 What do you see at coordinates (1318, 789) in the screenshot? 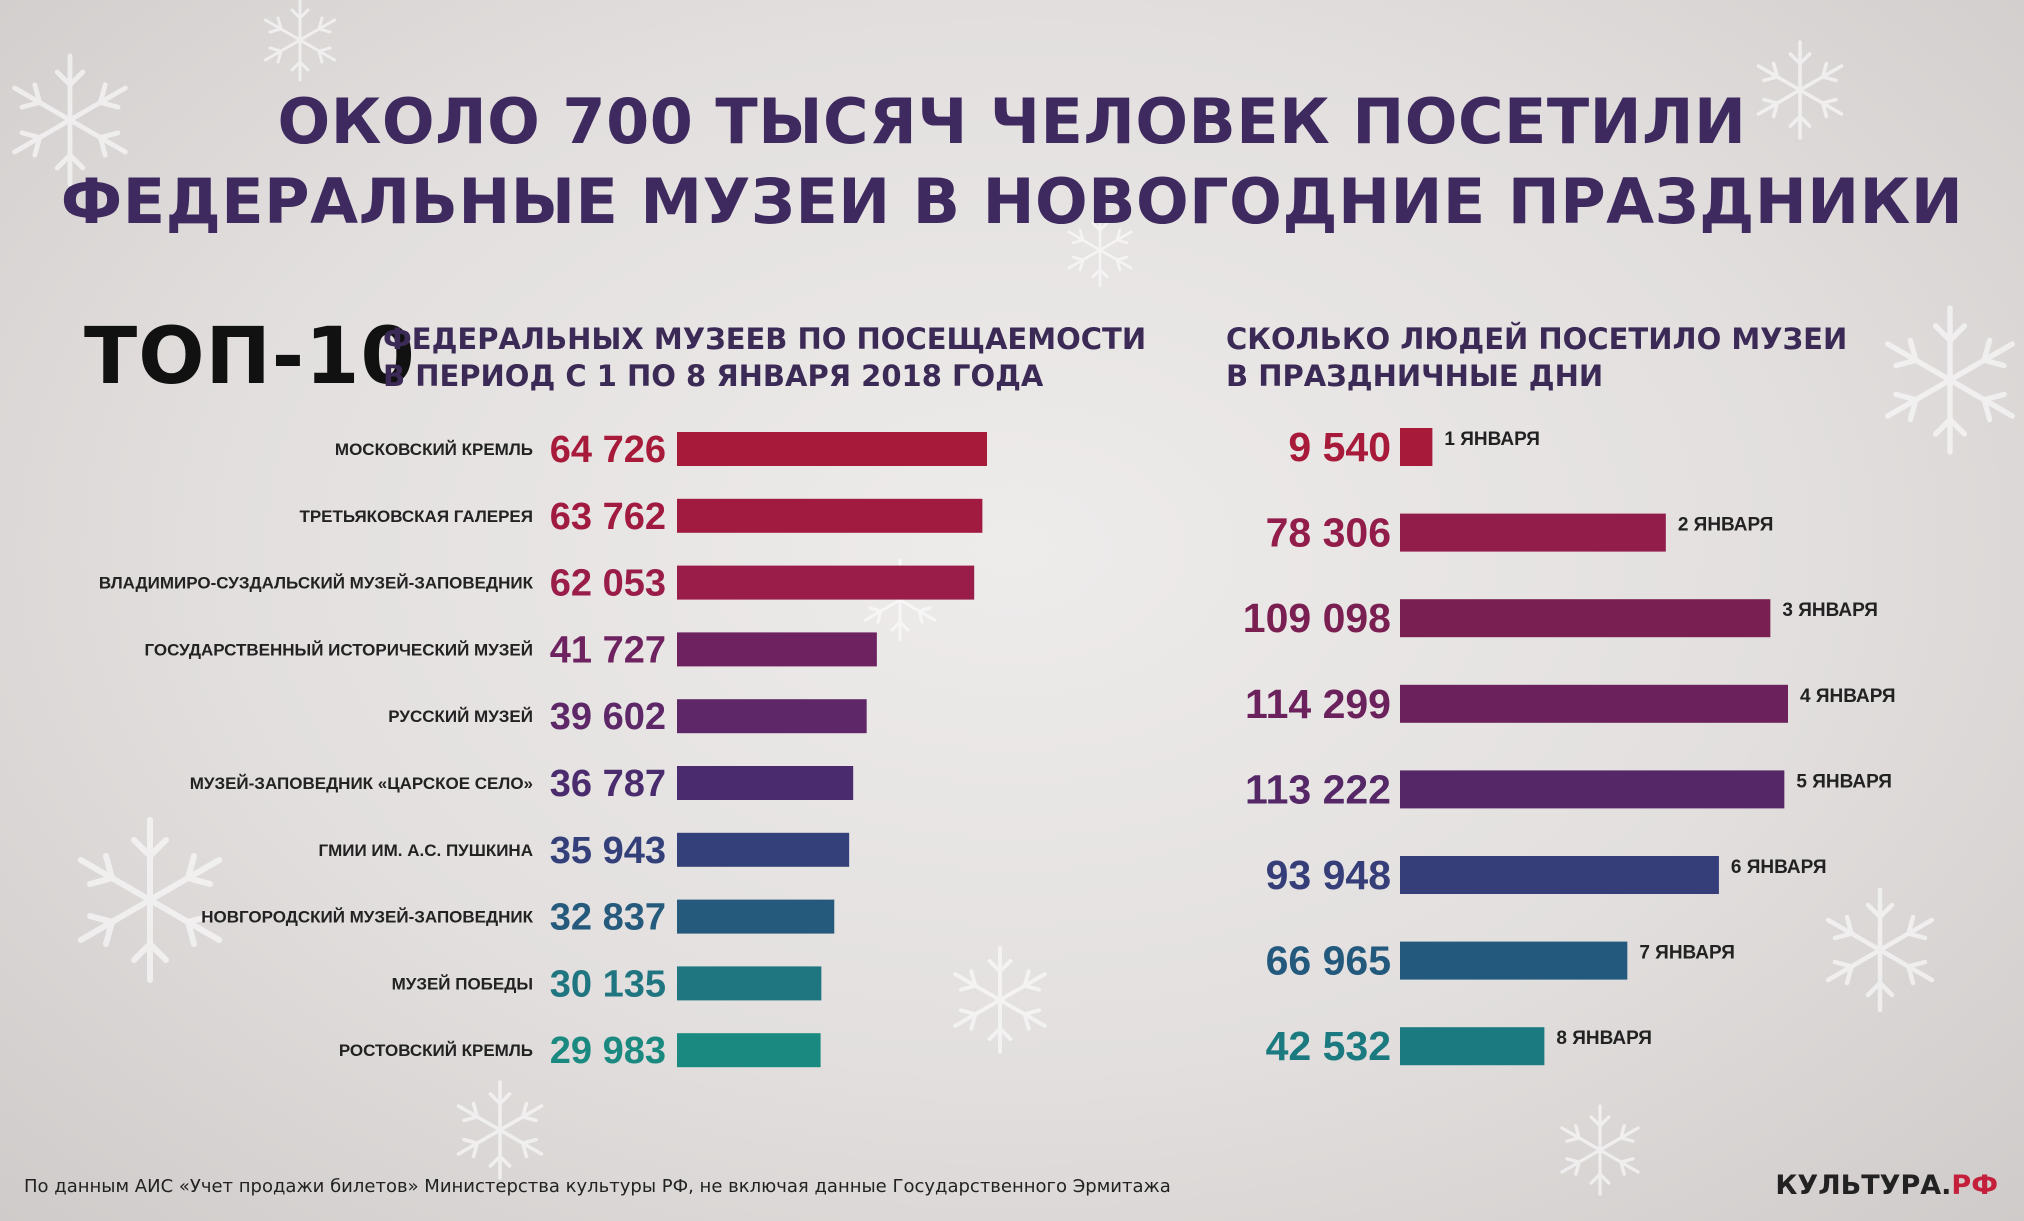
I see `day-value-label: 113 222` at bounding box center [1318, 789].